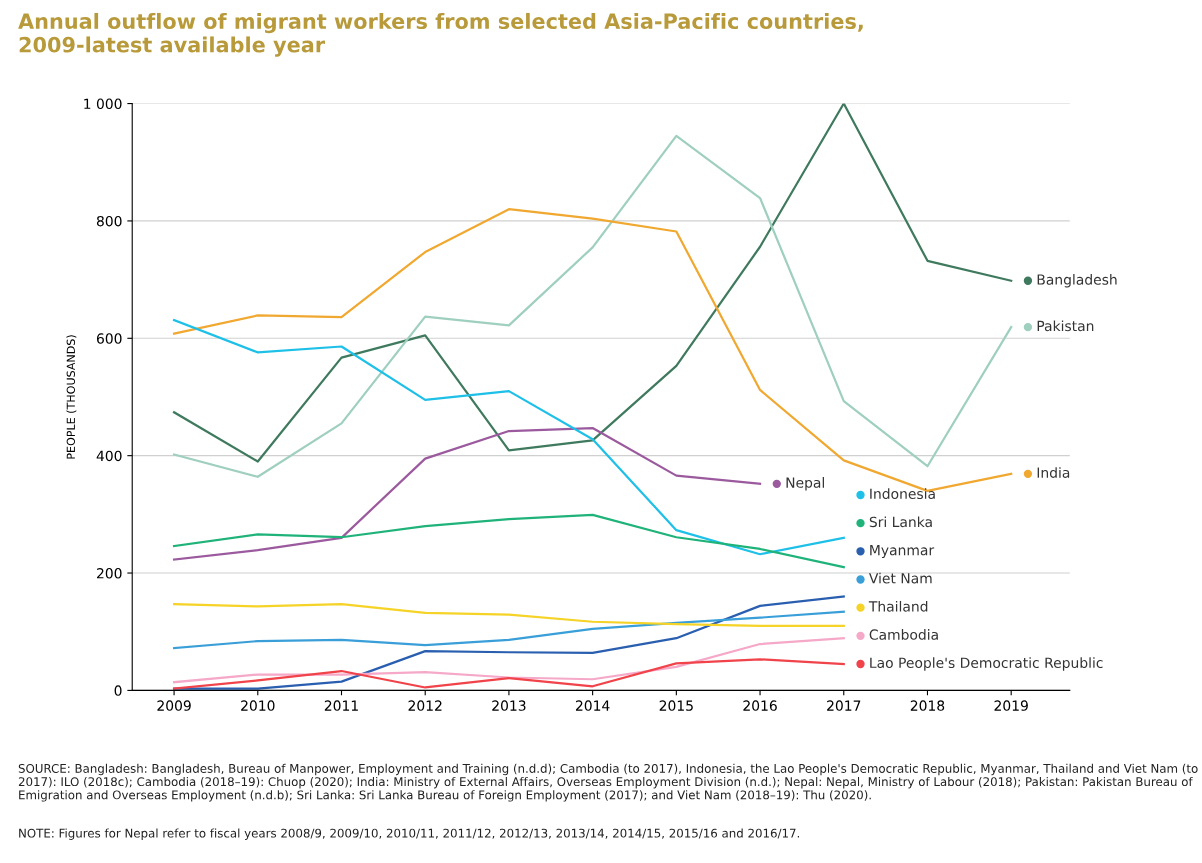  What do you see at coordinates (898, 606) in the screenshot?
I see `legend-label: Thailand` at bounding box center [898, 606].